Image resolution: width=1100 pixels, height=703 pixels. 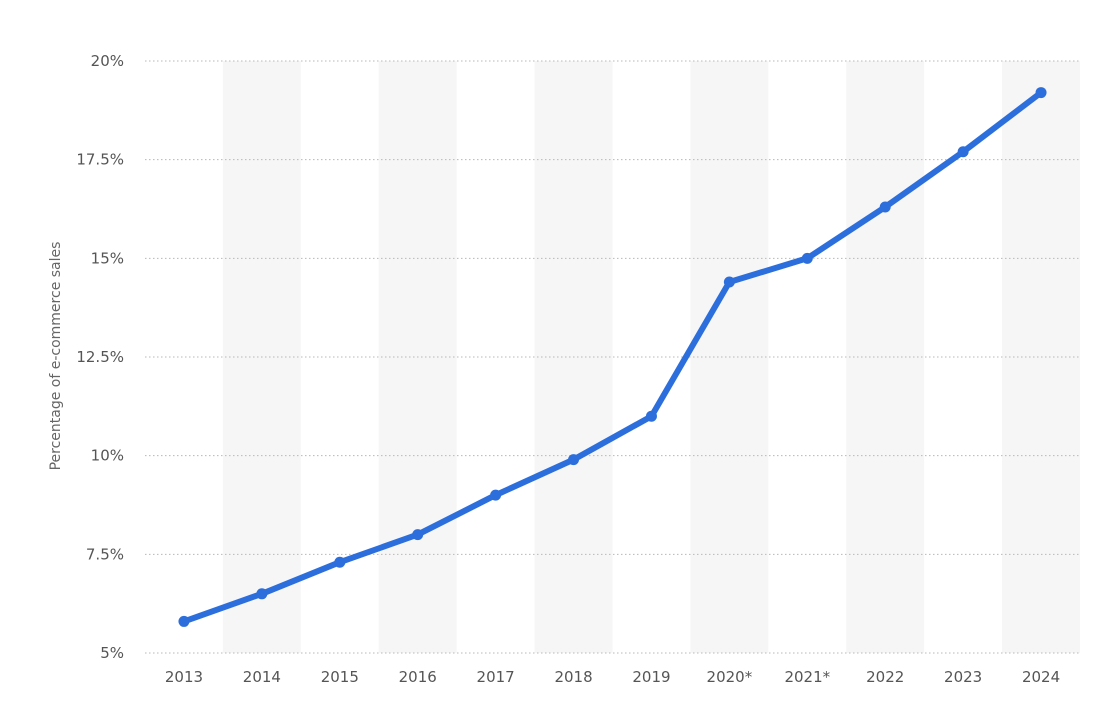 I want to click on x-tick-label: 2017, so click(x=496, y=677).